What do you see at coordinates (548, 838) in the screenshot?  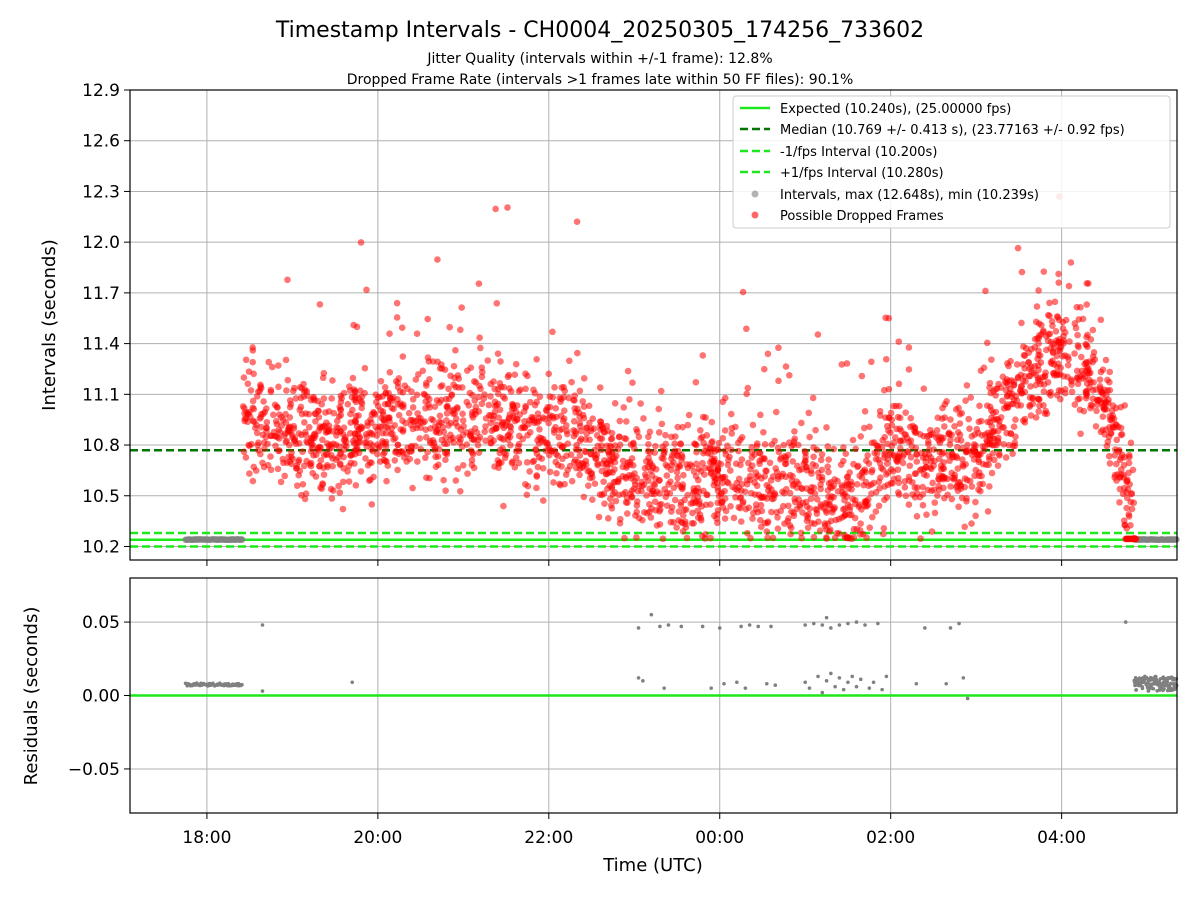 I see `residuals-xtick-label: 22:00` at bounding box center [548, 838].